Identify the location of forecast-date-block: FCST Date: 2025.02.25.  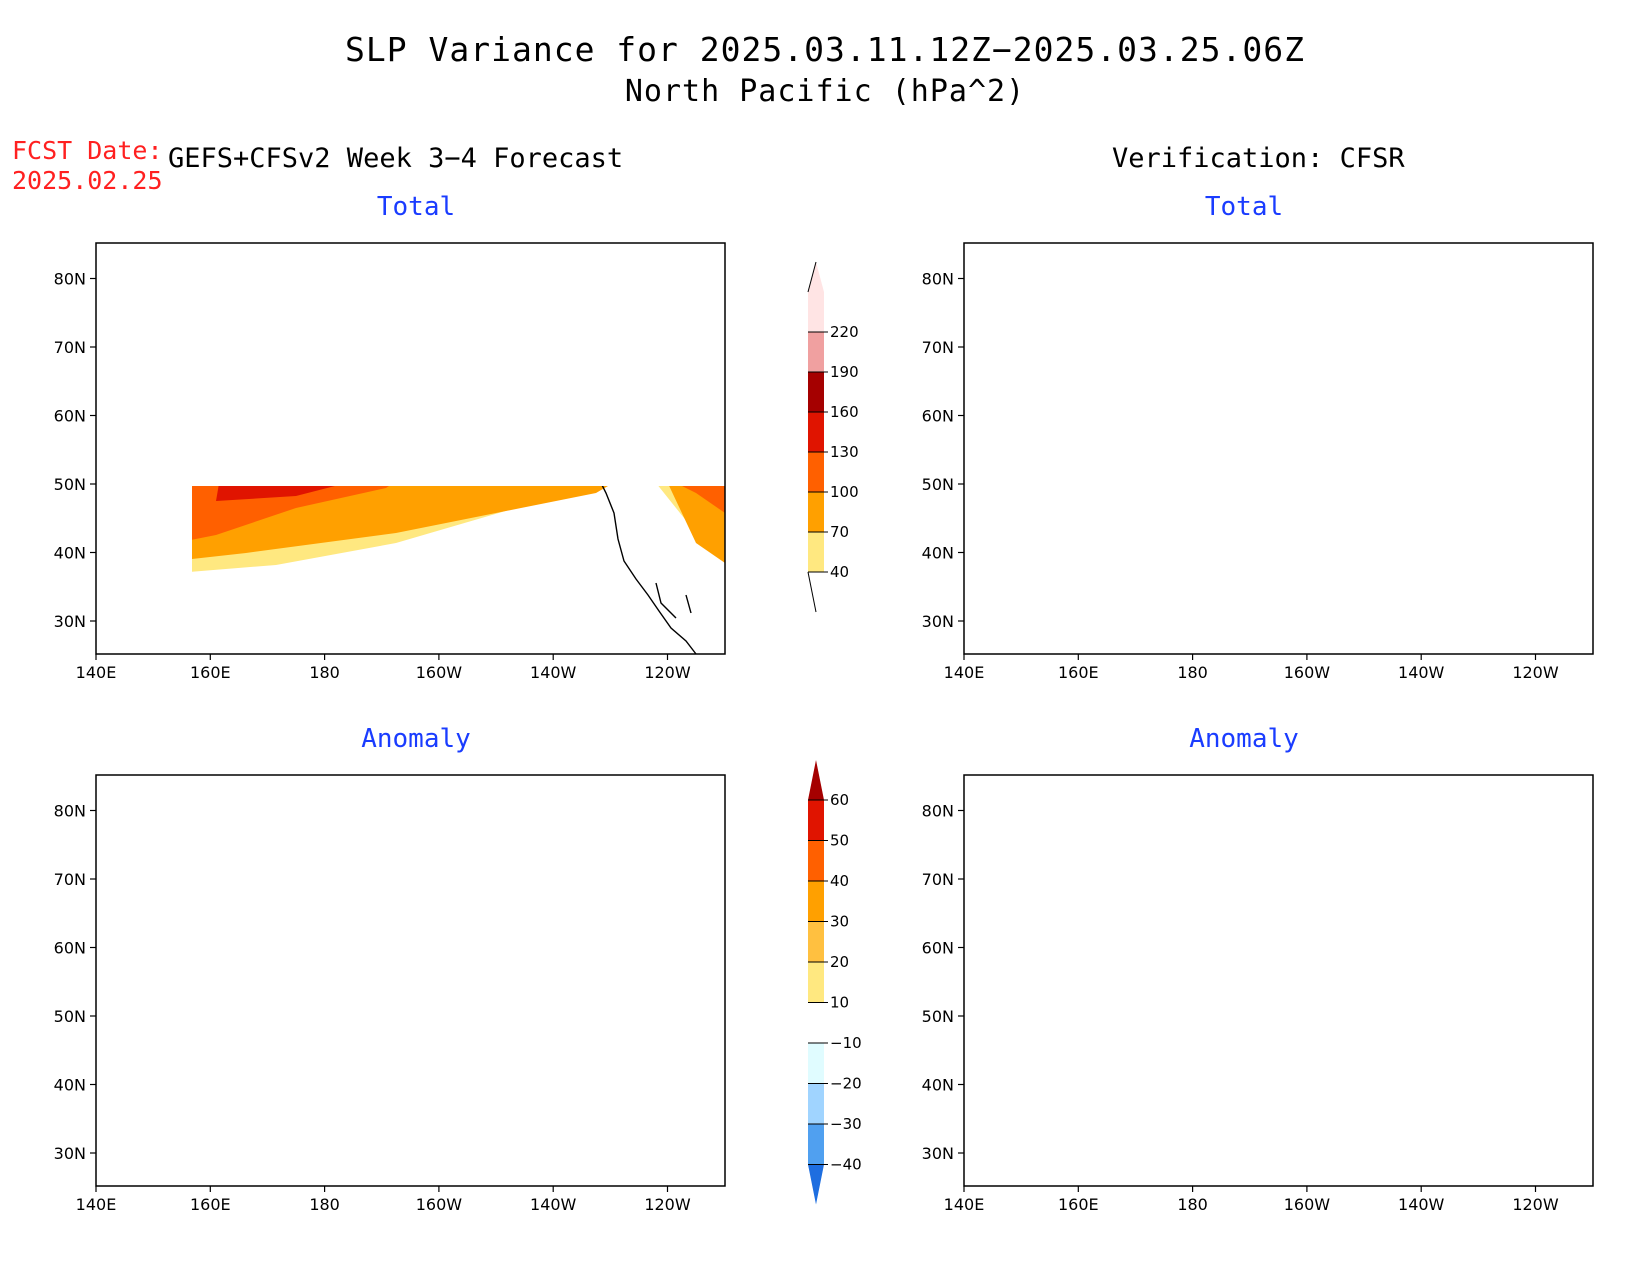
(87, 166).